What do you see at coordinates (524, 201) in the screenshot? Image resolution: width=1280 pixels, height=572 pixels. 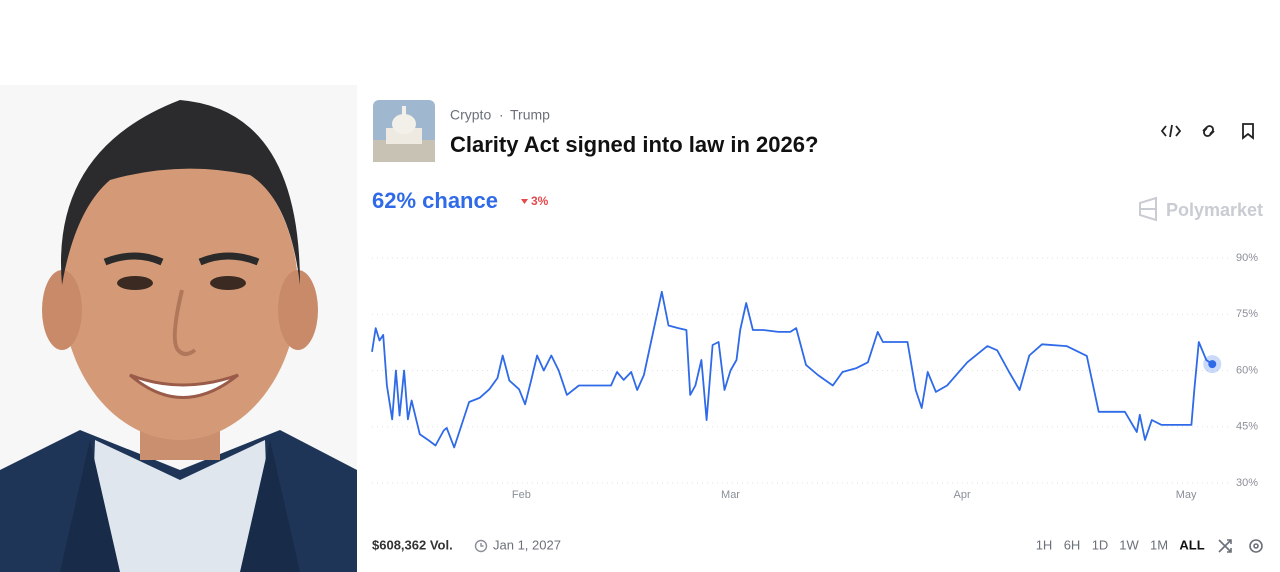 I see `change-arrow` at bounding box center [524, 201].